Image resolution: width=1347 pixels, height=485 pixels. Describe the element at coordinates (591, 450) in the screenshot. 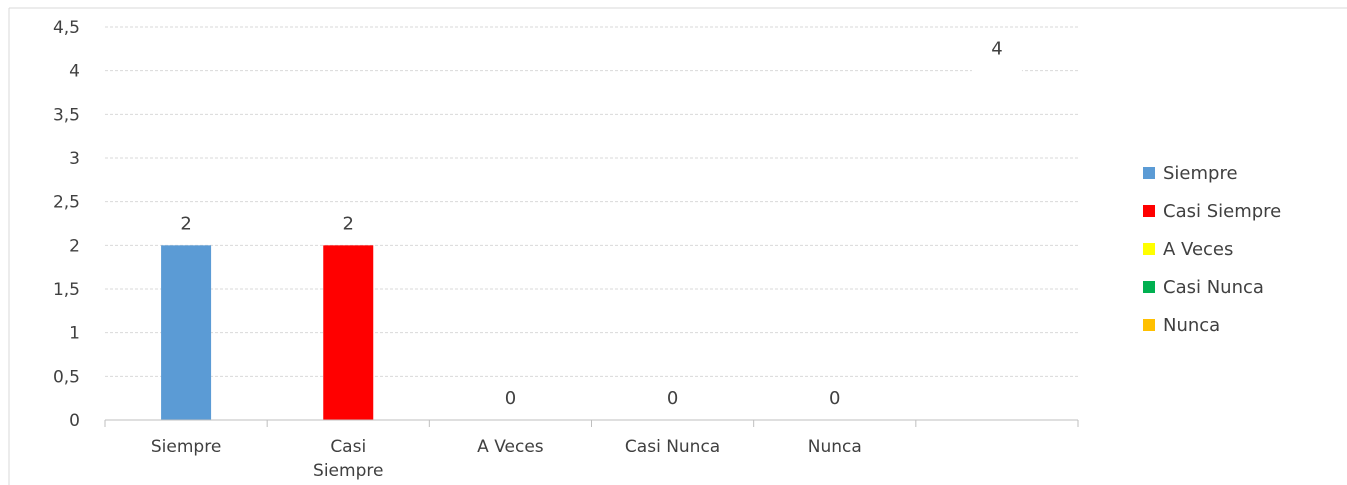

I see `x-axis: Siempre Casi Siempre A Veces Casi Nunca Nunca` at that location.